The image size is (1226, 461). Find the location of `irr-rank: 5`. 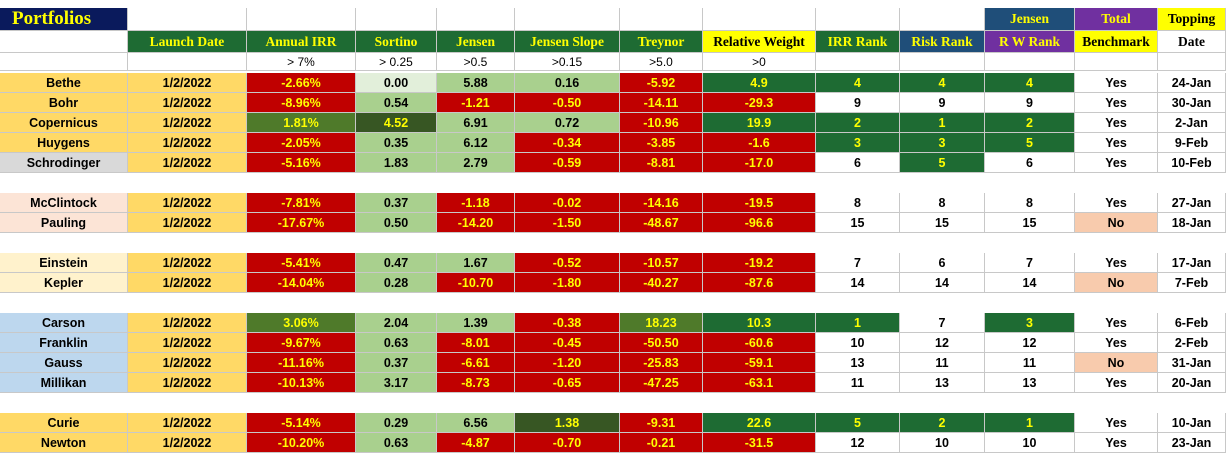

irr-rank: 5 is located at coordinates (858, 423).